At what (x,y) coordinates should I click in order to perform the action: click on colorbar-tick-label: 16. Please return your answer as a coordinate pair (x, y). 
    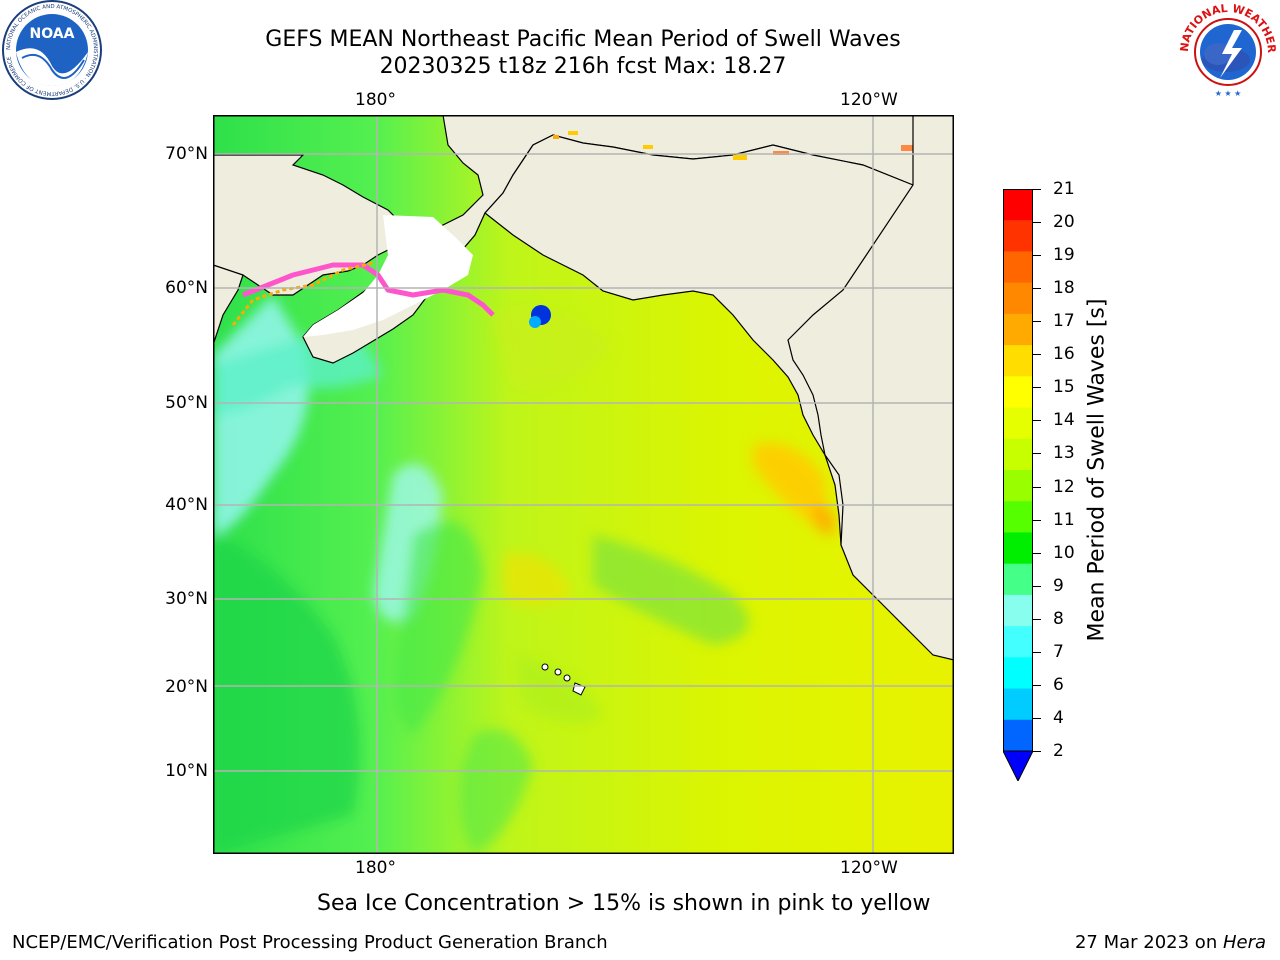
    Looking at the image, I should click on (1064, 354).